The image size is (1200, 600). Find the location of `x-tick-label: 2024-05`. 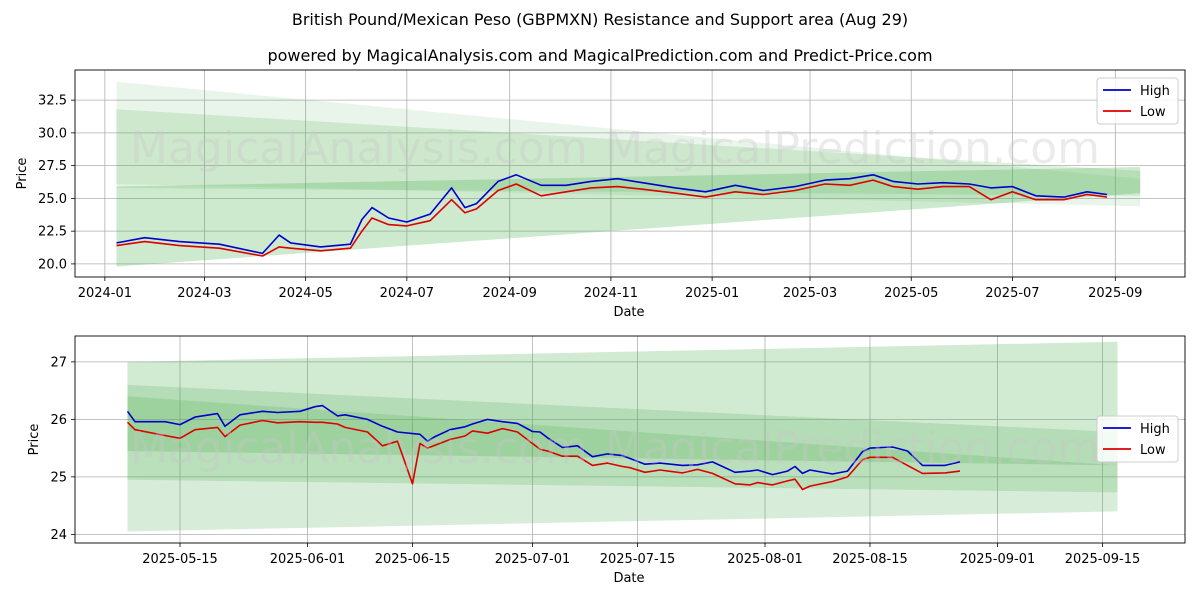

x-tick-label: 2024-05 is located at coordinates (305, 293).